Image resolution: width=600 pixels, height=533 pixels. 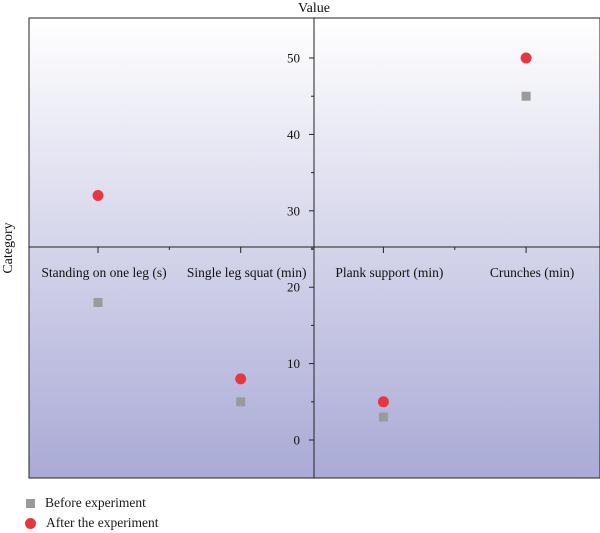 I want to click on value-tick-label: 20, so click(x=293, y=287).